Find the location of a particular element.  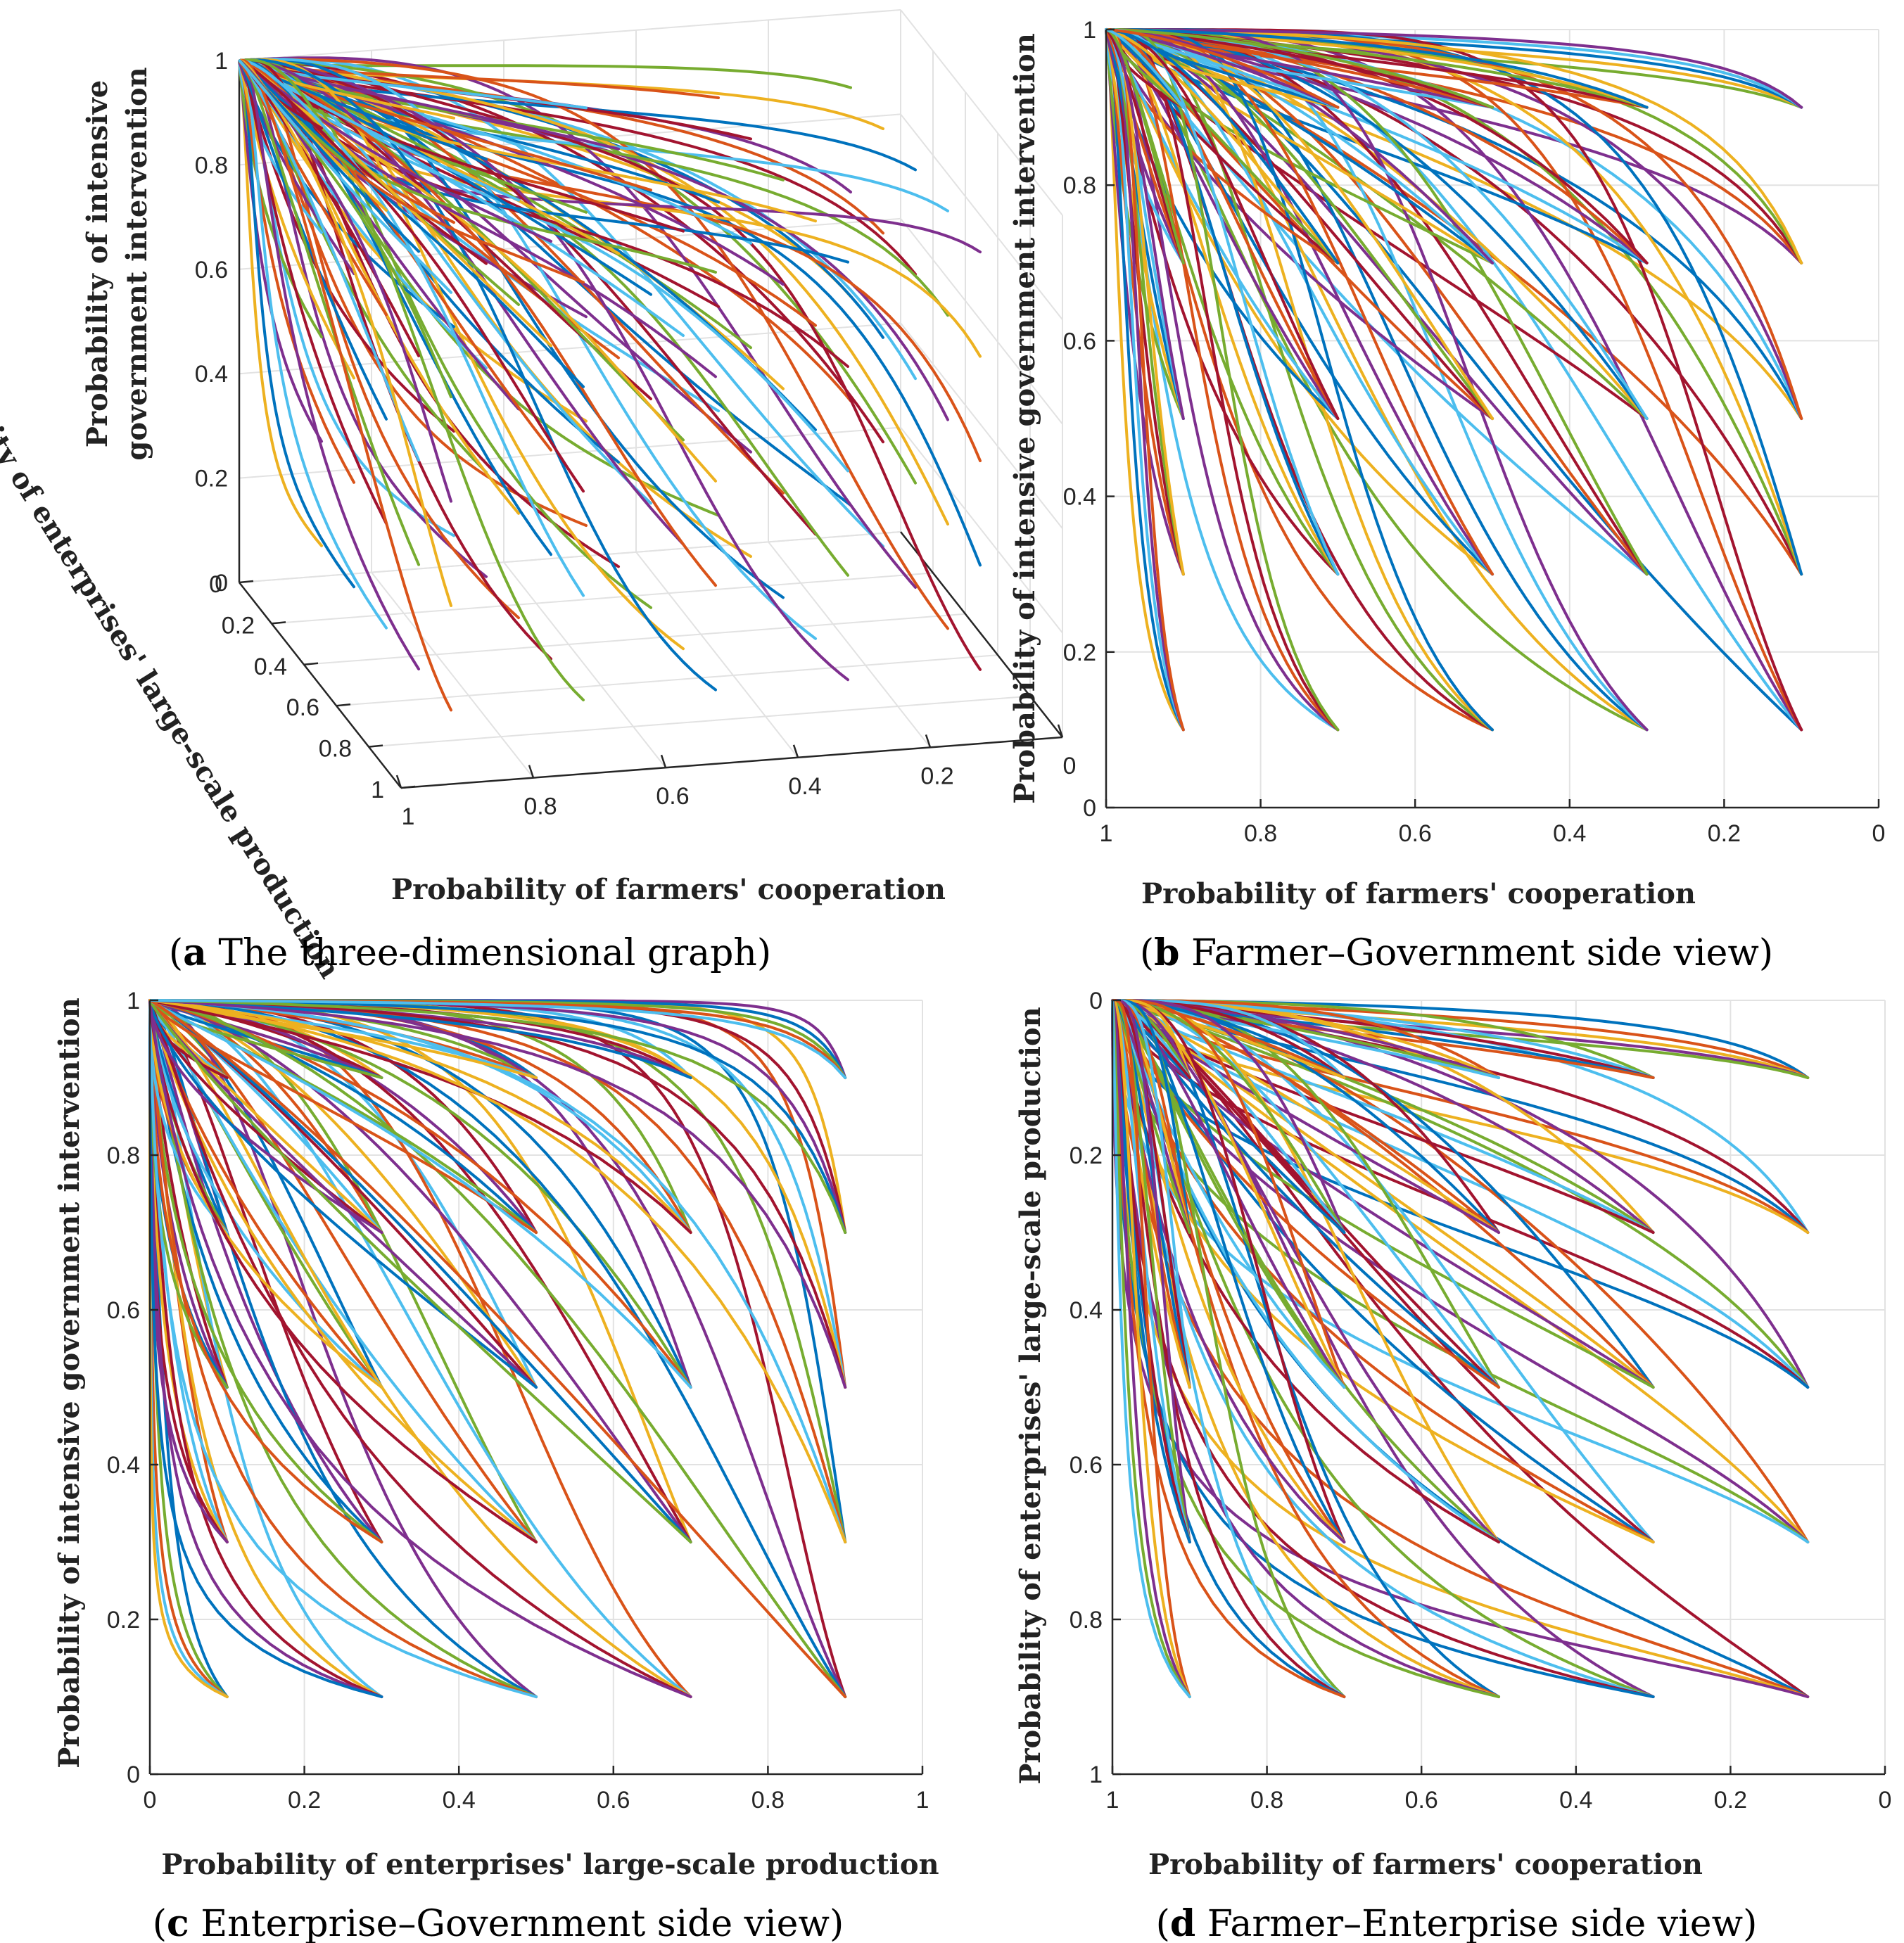

b-caption: (b Farmer–Government side view) is located at coordinates (1457, 952).